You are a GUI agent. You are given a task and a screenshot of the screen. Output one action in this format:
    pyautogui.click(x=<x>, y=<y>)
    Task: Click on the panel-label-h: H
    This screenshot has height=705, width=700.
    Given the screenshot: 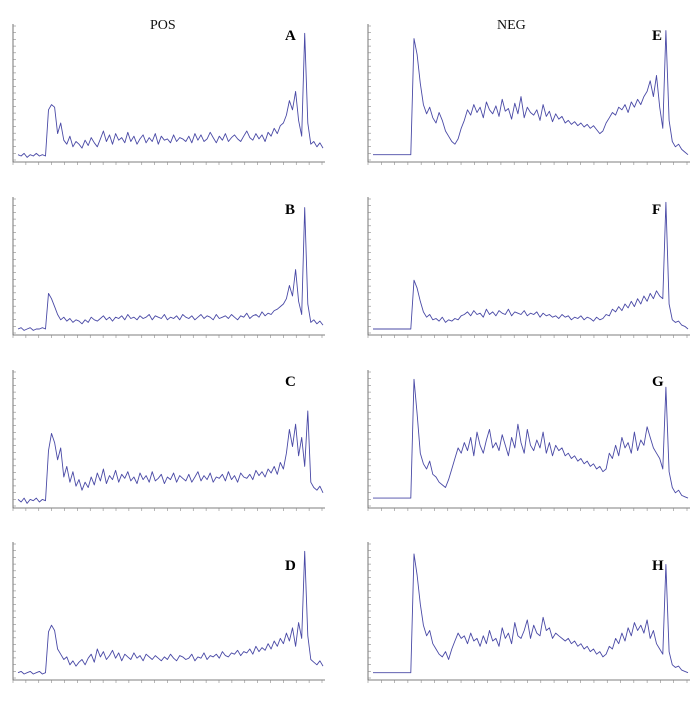 What is the action you would take?
    pyautogui.click(x=658, y=566)
    